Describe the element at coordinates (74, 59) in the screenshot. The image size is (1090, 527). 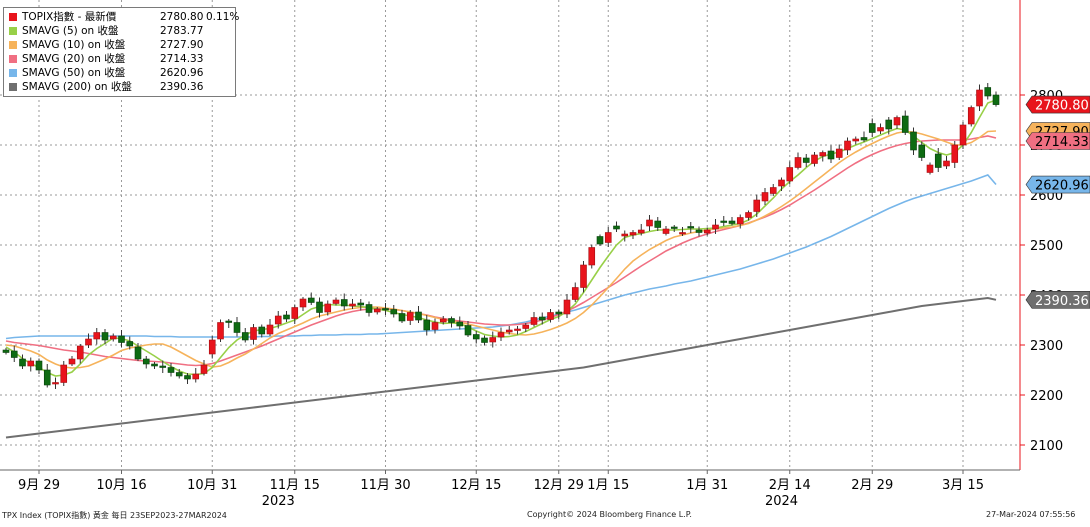
I see `legend-label-sma20: SMAVG (20) on 收盤` at that location.